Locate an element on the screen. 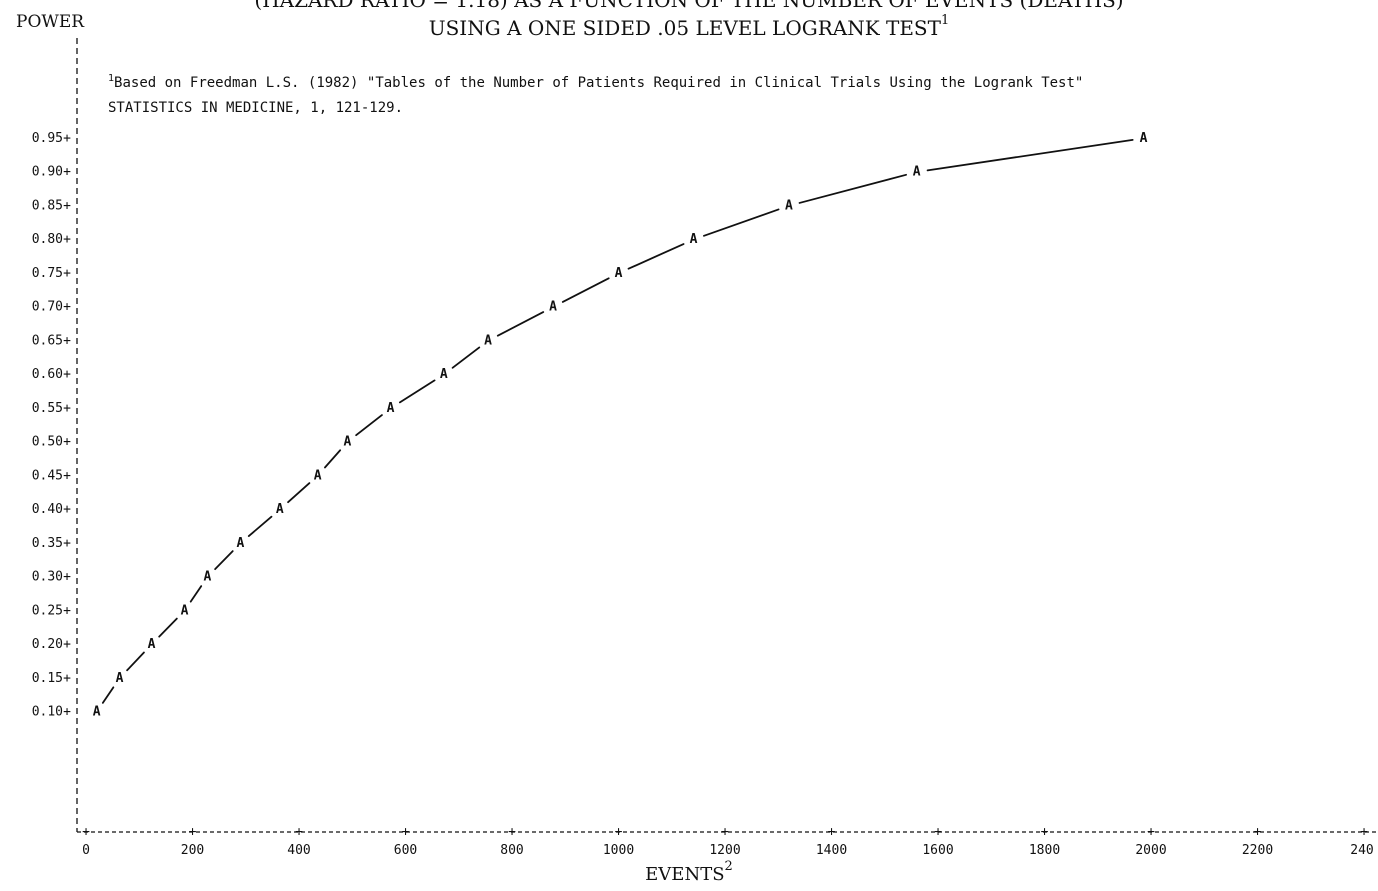 The width and height of the screenshot is (1378, 891). x-axis-label-text: EVENTS is located at coordinates (685, 874).